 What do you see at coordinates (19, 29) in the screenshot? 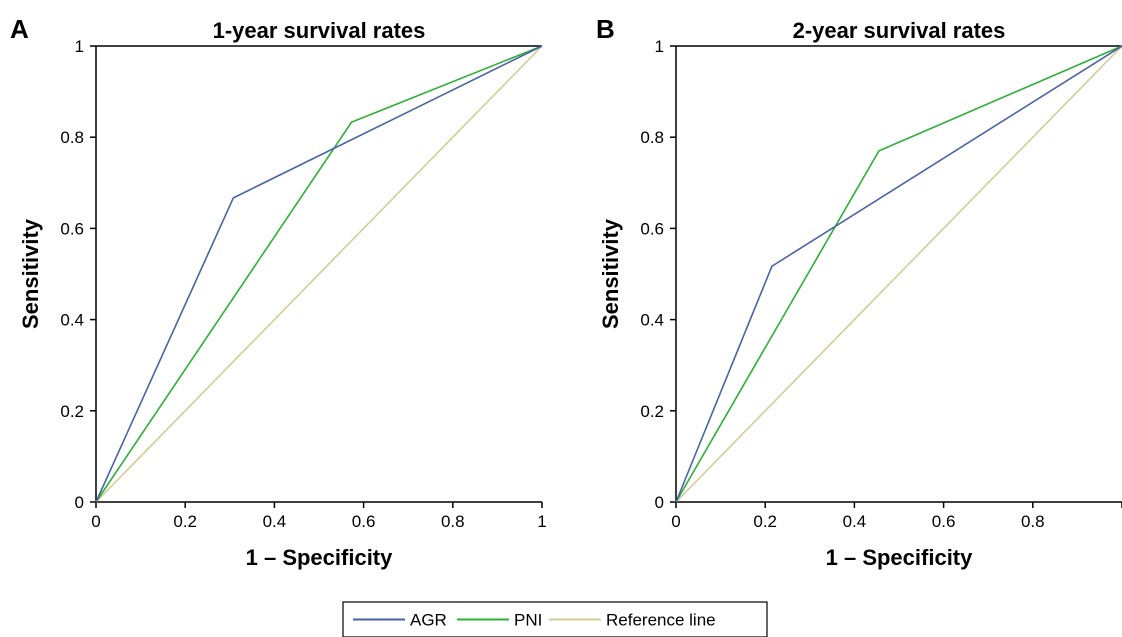
I see `panel-letter: A` at bounding box center [19, 29].